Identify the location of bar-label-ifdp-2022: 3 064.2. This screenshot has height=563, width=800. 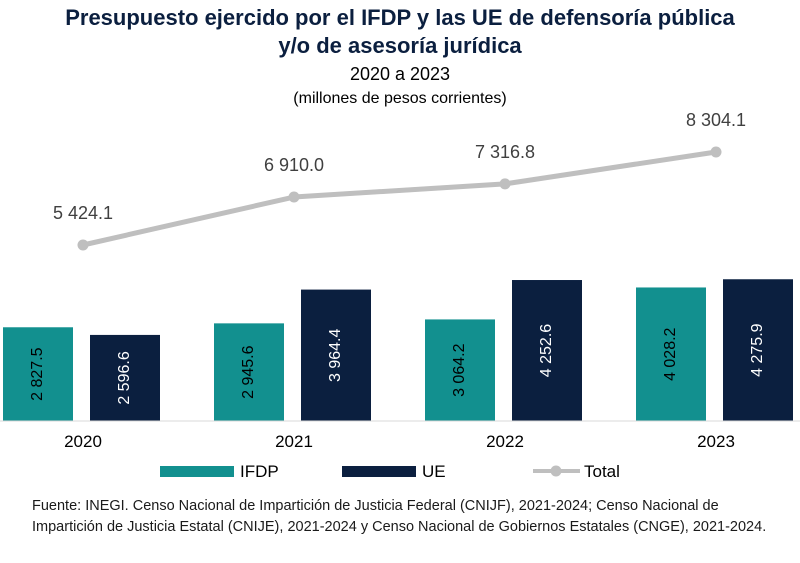
(459, 369).